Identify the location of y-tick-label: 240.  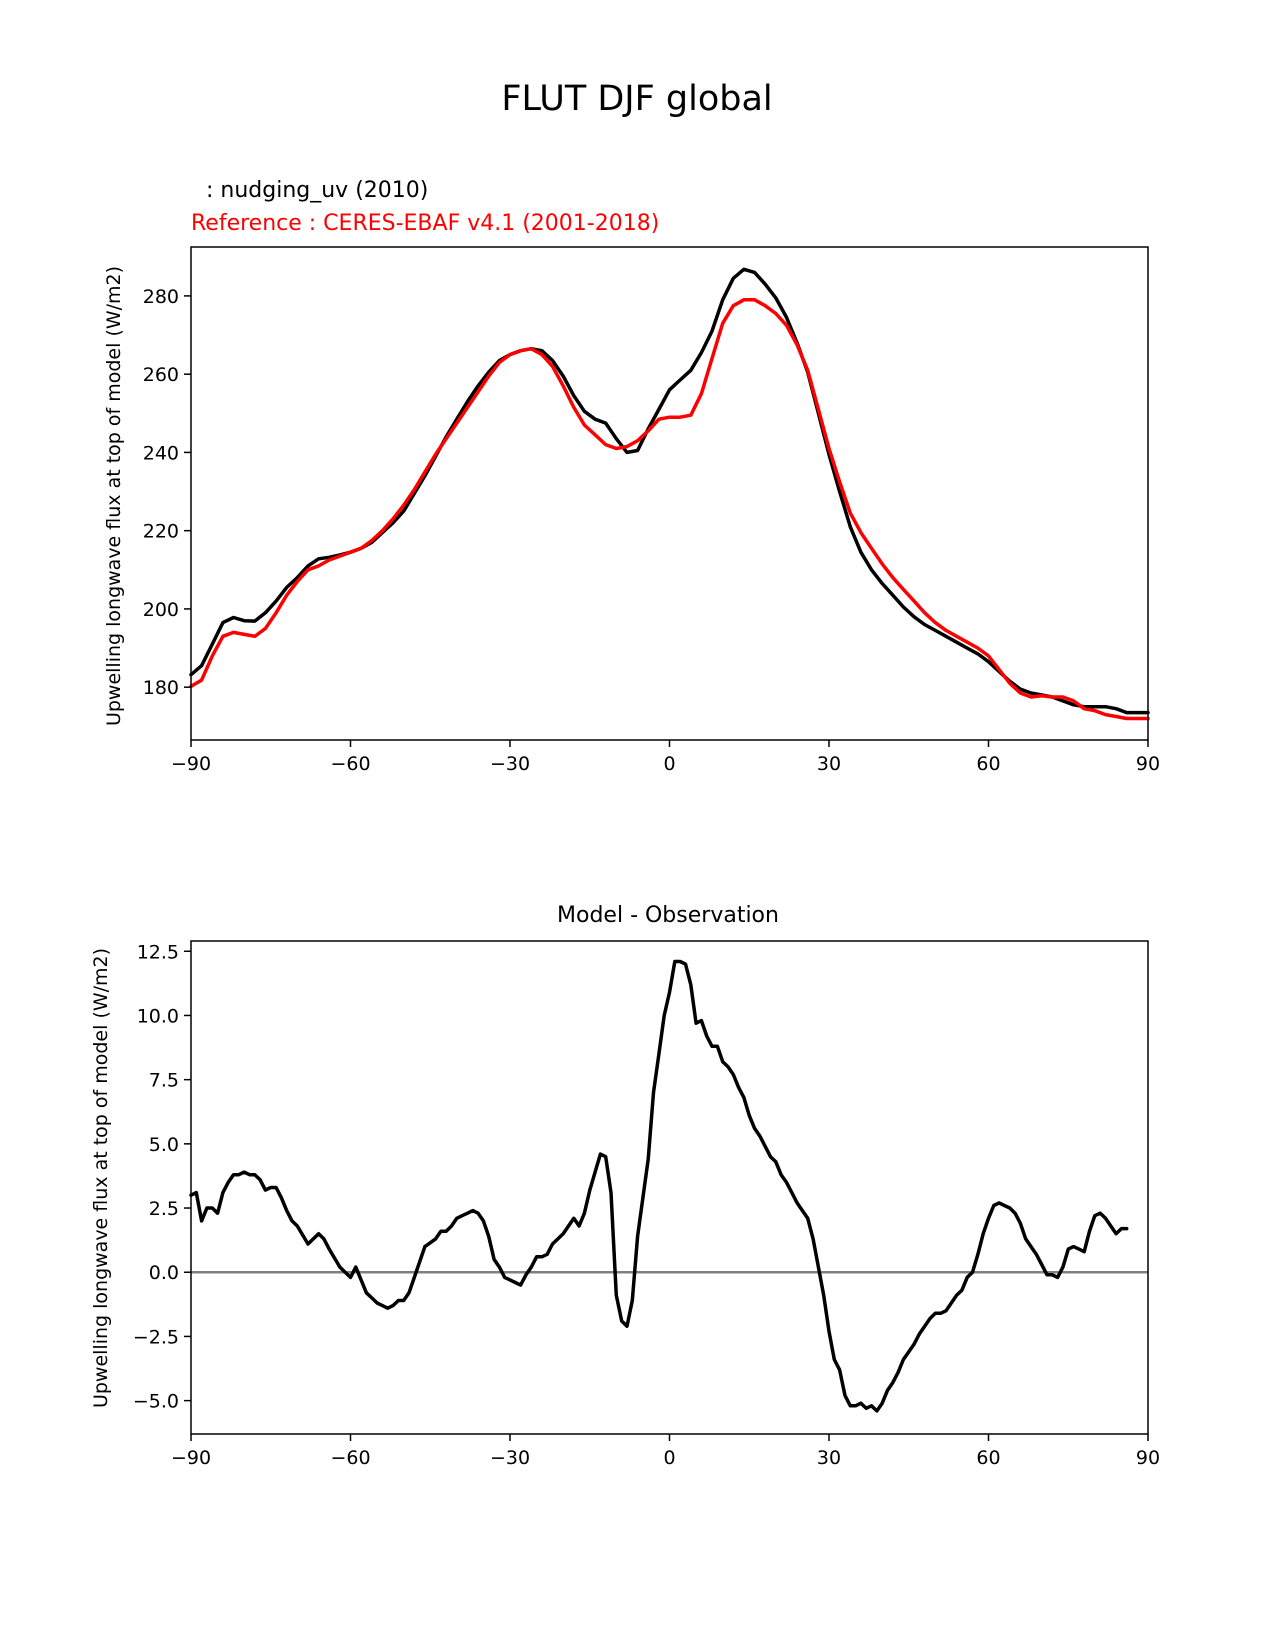
(161, 453).